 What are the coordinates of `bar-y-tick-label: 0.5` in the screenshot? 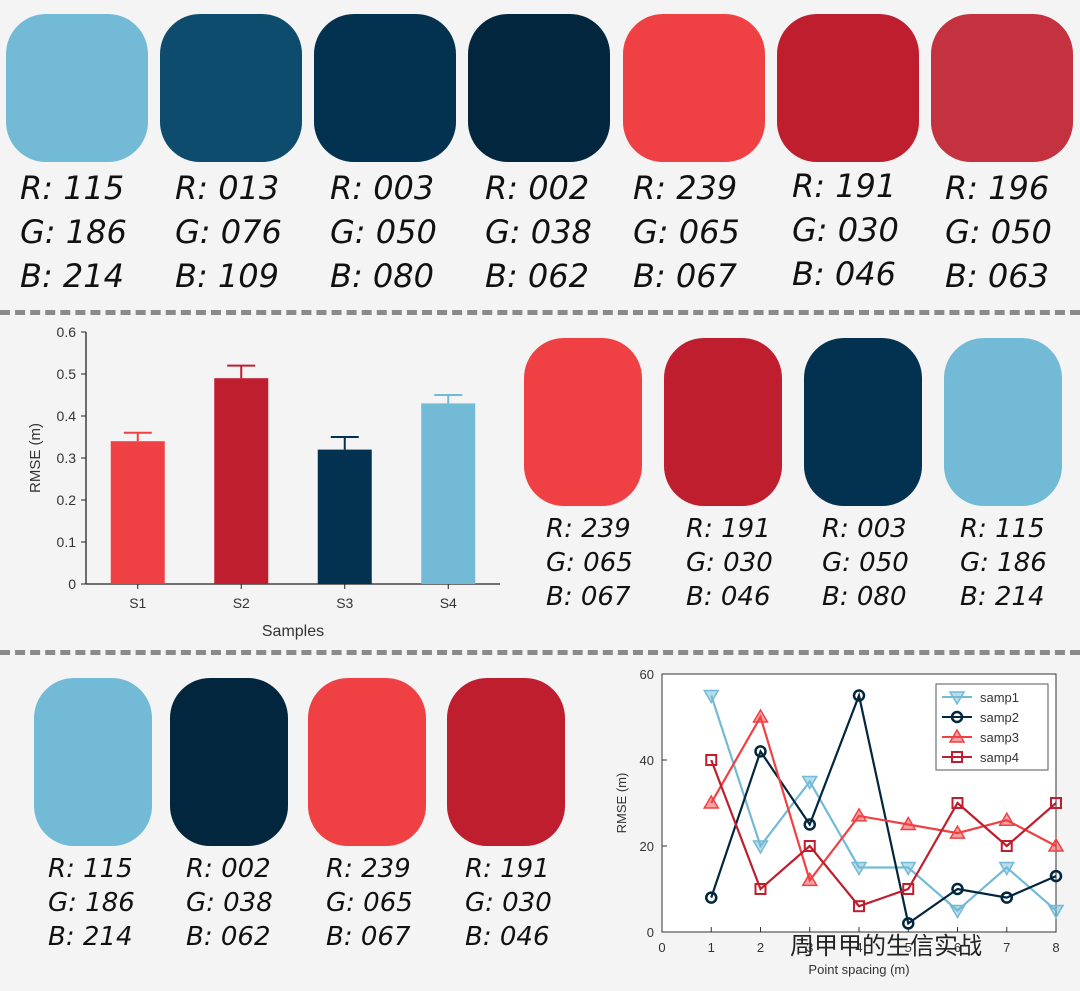 It's located at (67, 374).